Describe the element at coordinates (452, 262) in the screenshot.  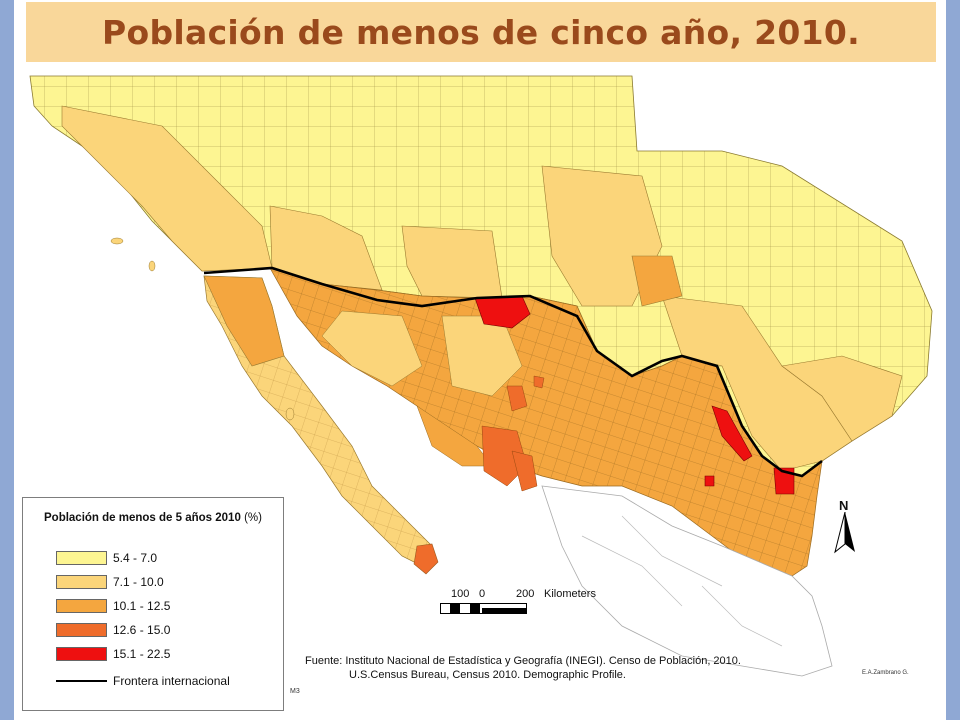
I see `us-newmexico-south` at that location.